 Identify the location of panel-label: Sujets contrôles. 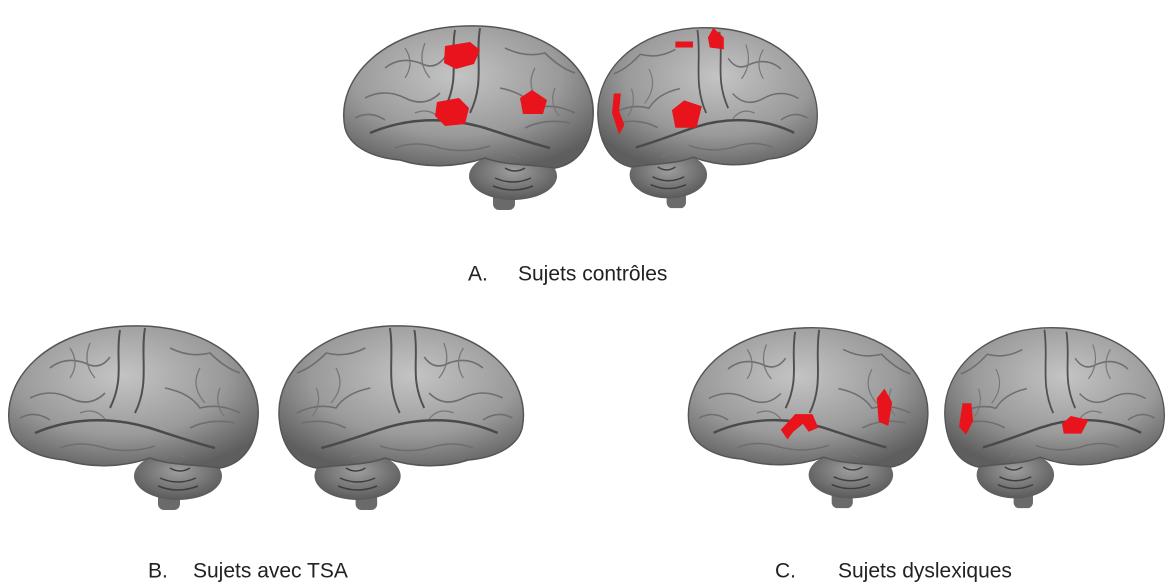
(592, 274).